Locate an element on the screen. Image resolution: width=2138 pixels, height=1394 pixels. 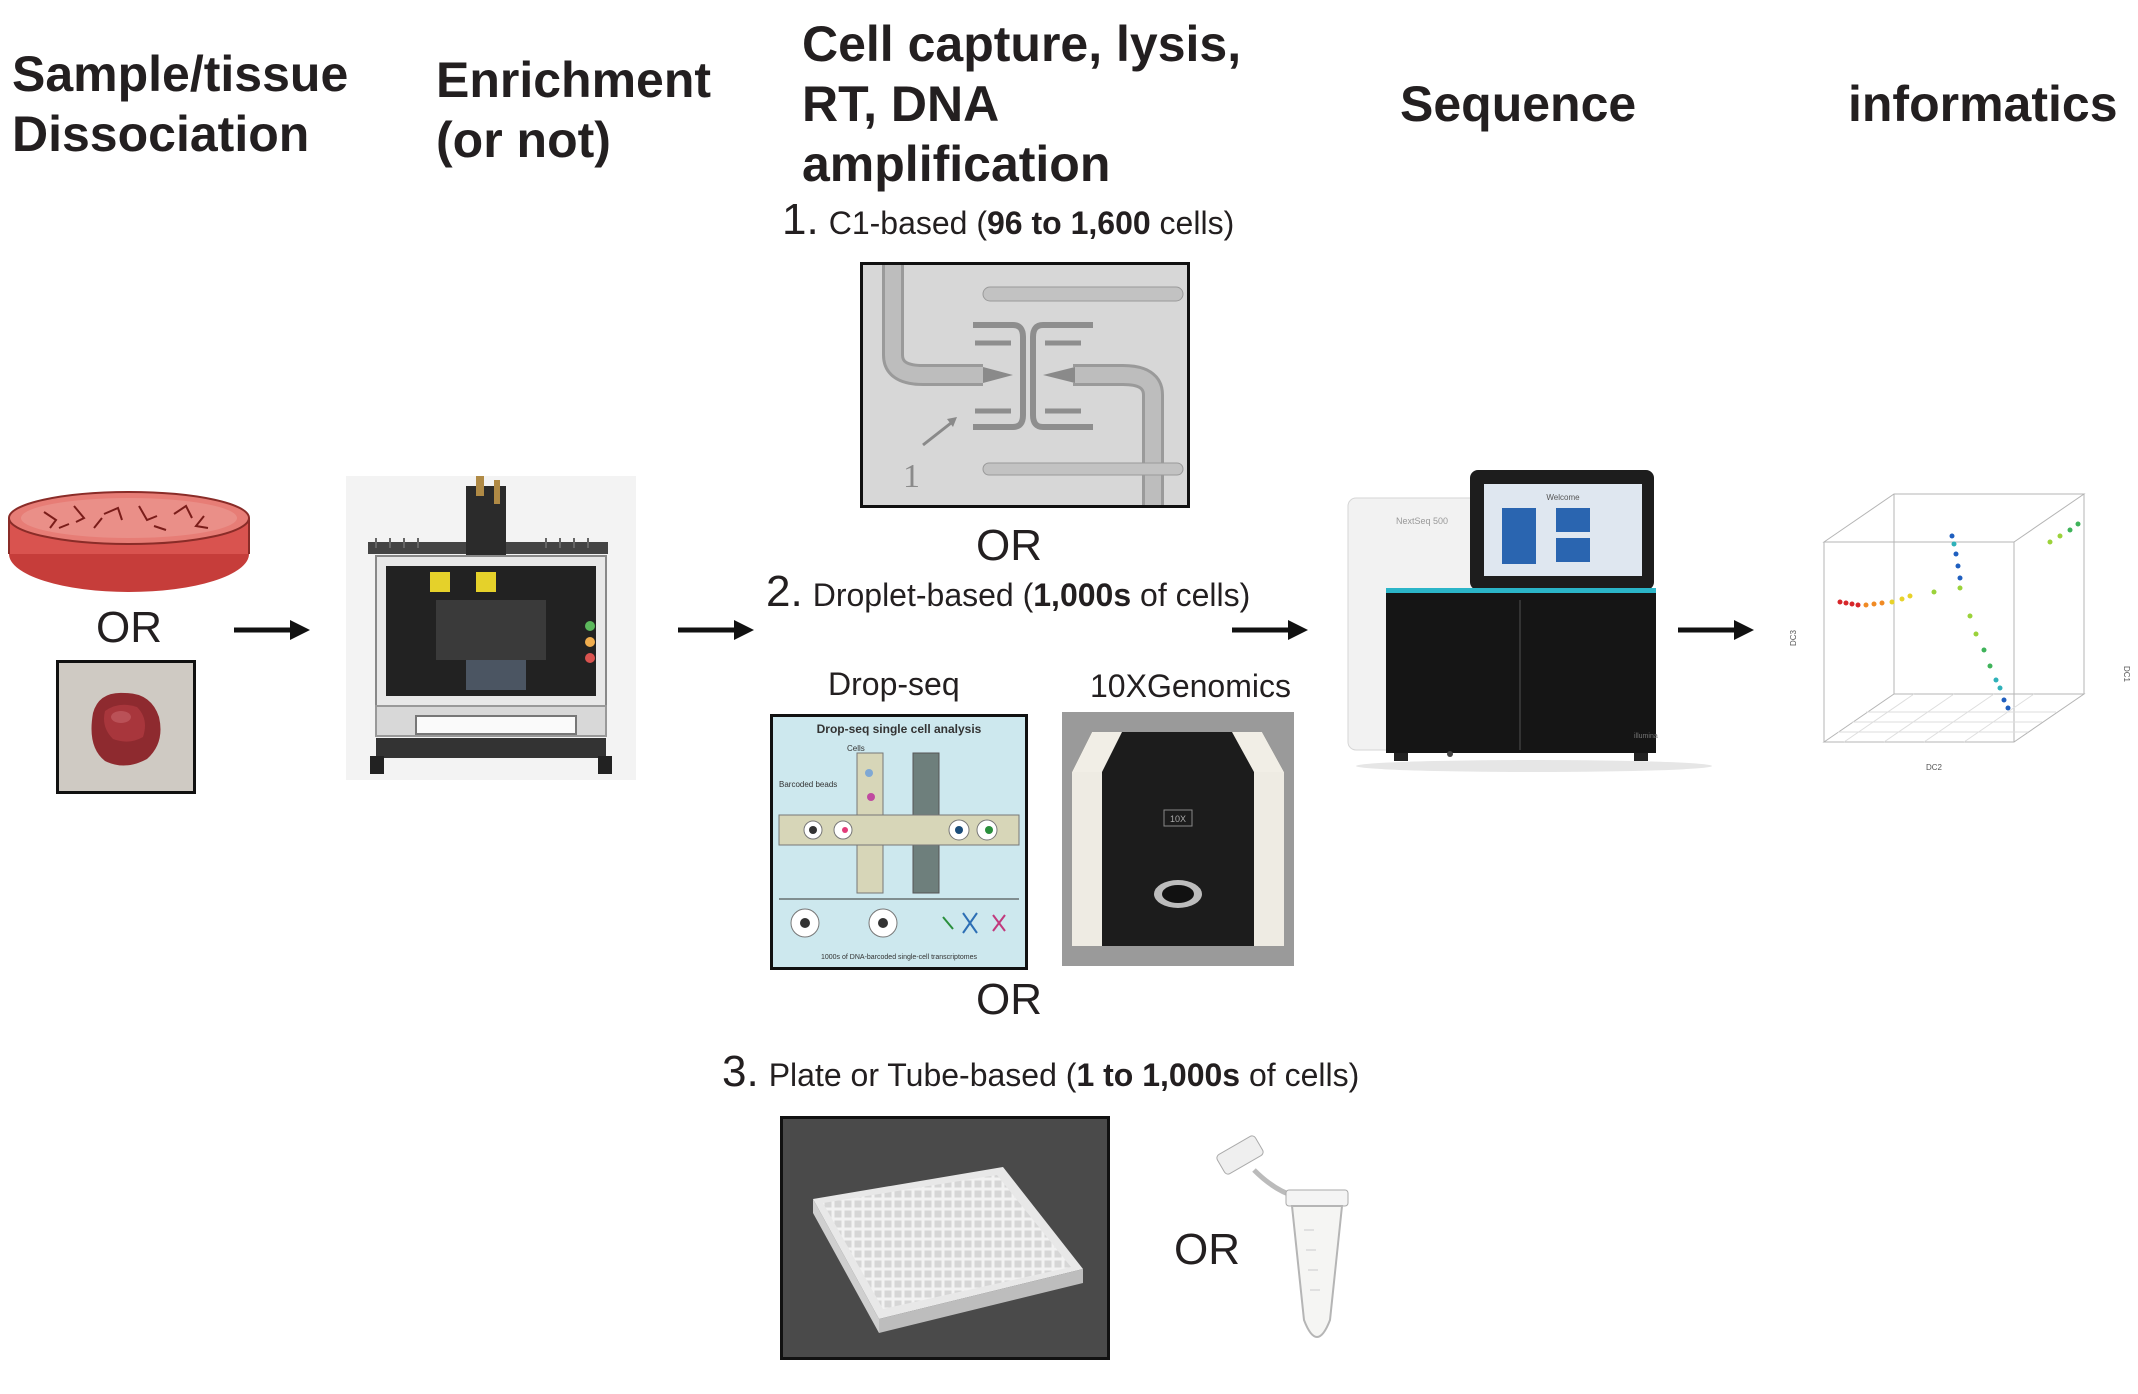
header-informatics: informatics is located at coordinates (1983, 104).